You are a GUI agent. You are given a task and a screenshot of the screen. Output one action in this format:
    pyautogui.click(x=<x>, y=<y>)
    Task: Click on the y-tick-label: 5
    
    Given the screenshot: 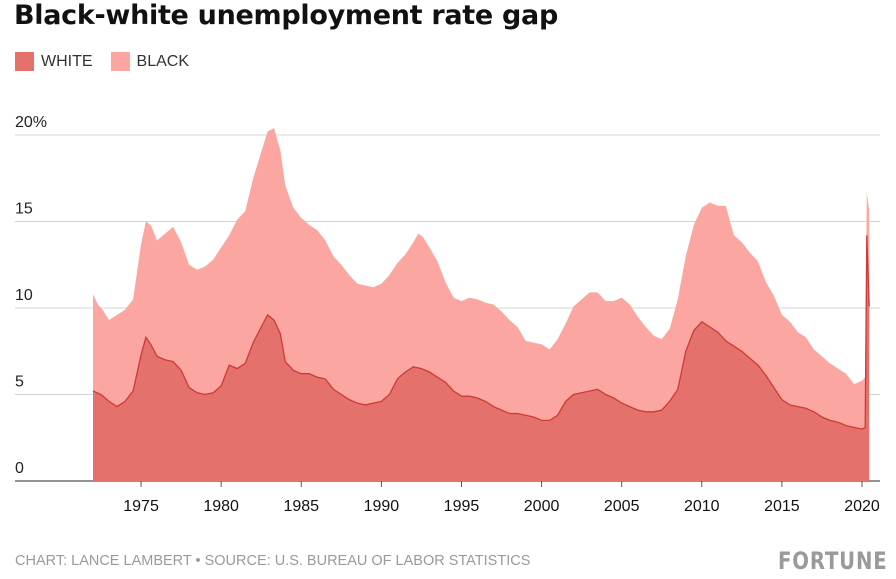 What is the action you would take?
    pyautogui.click(x=19, y=382)
    